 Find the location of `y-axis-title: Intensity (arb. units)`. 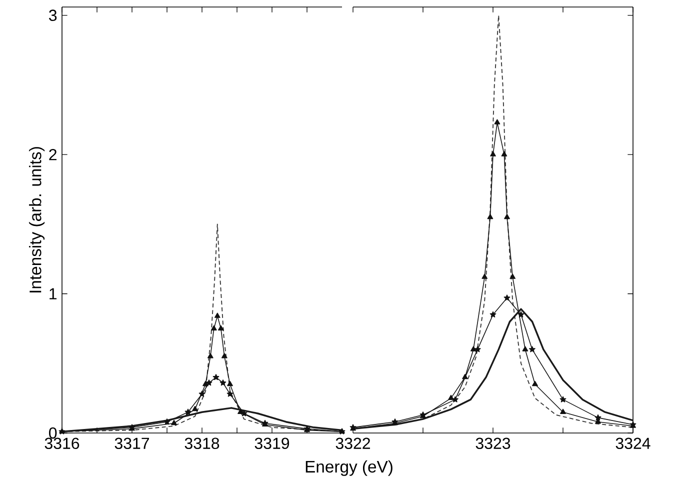

y-axis-title: Intensity (arb. units) is located at coordinates (37, 219).